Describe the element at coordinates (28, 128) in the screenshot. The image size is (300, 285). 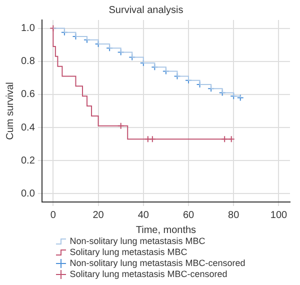
I see `y-tick-label: 0.4` at that location.